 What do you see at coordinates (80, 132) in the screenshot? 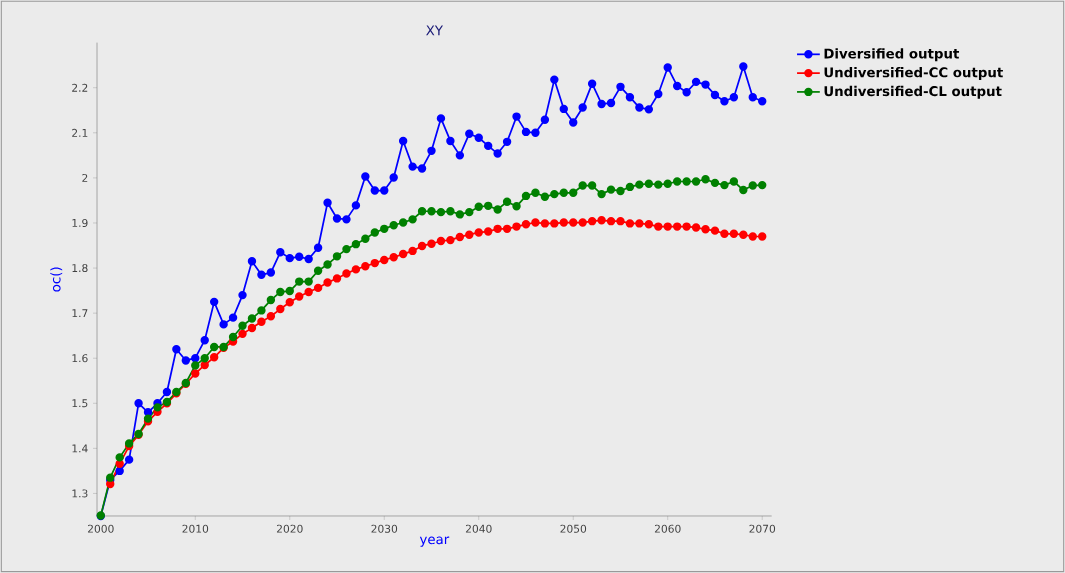
I see `y-tick-label: 2.1` at bounding box center [80, 132].